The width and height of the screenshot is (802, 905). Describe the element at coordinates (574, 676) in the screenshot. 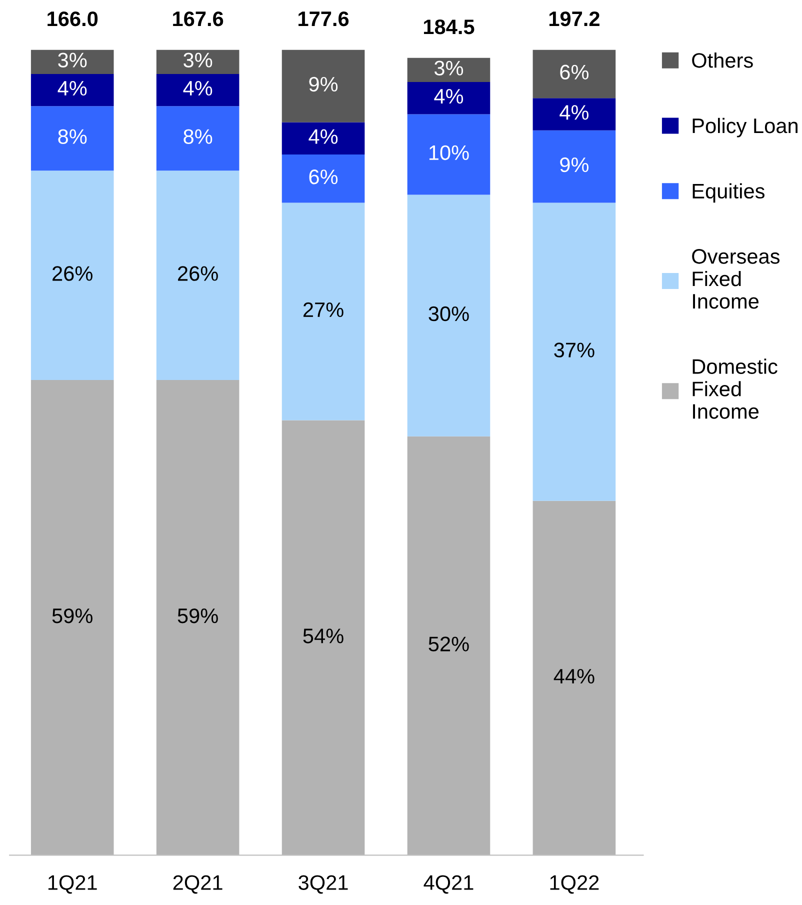

I see `data-label: 44%` at that location.